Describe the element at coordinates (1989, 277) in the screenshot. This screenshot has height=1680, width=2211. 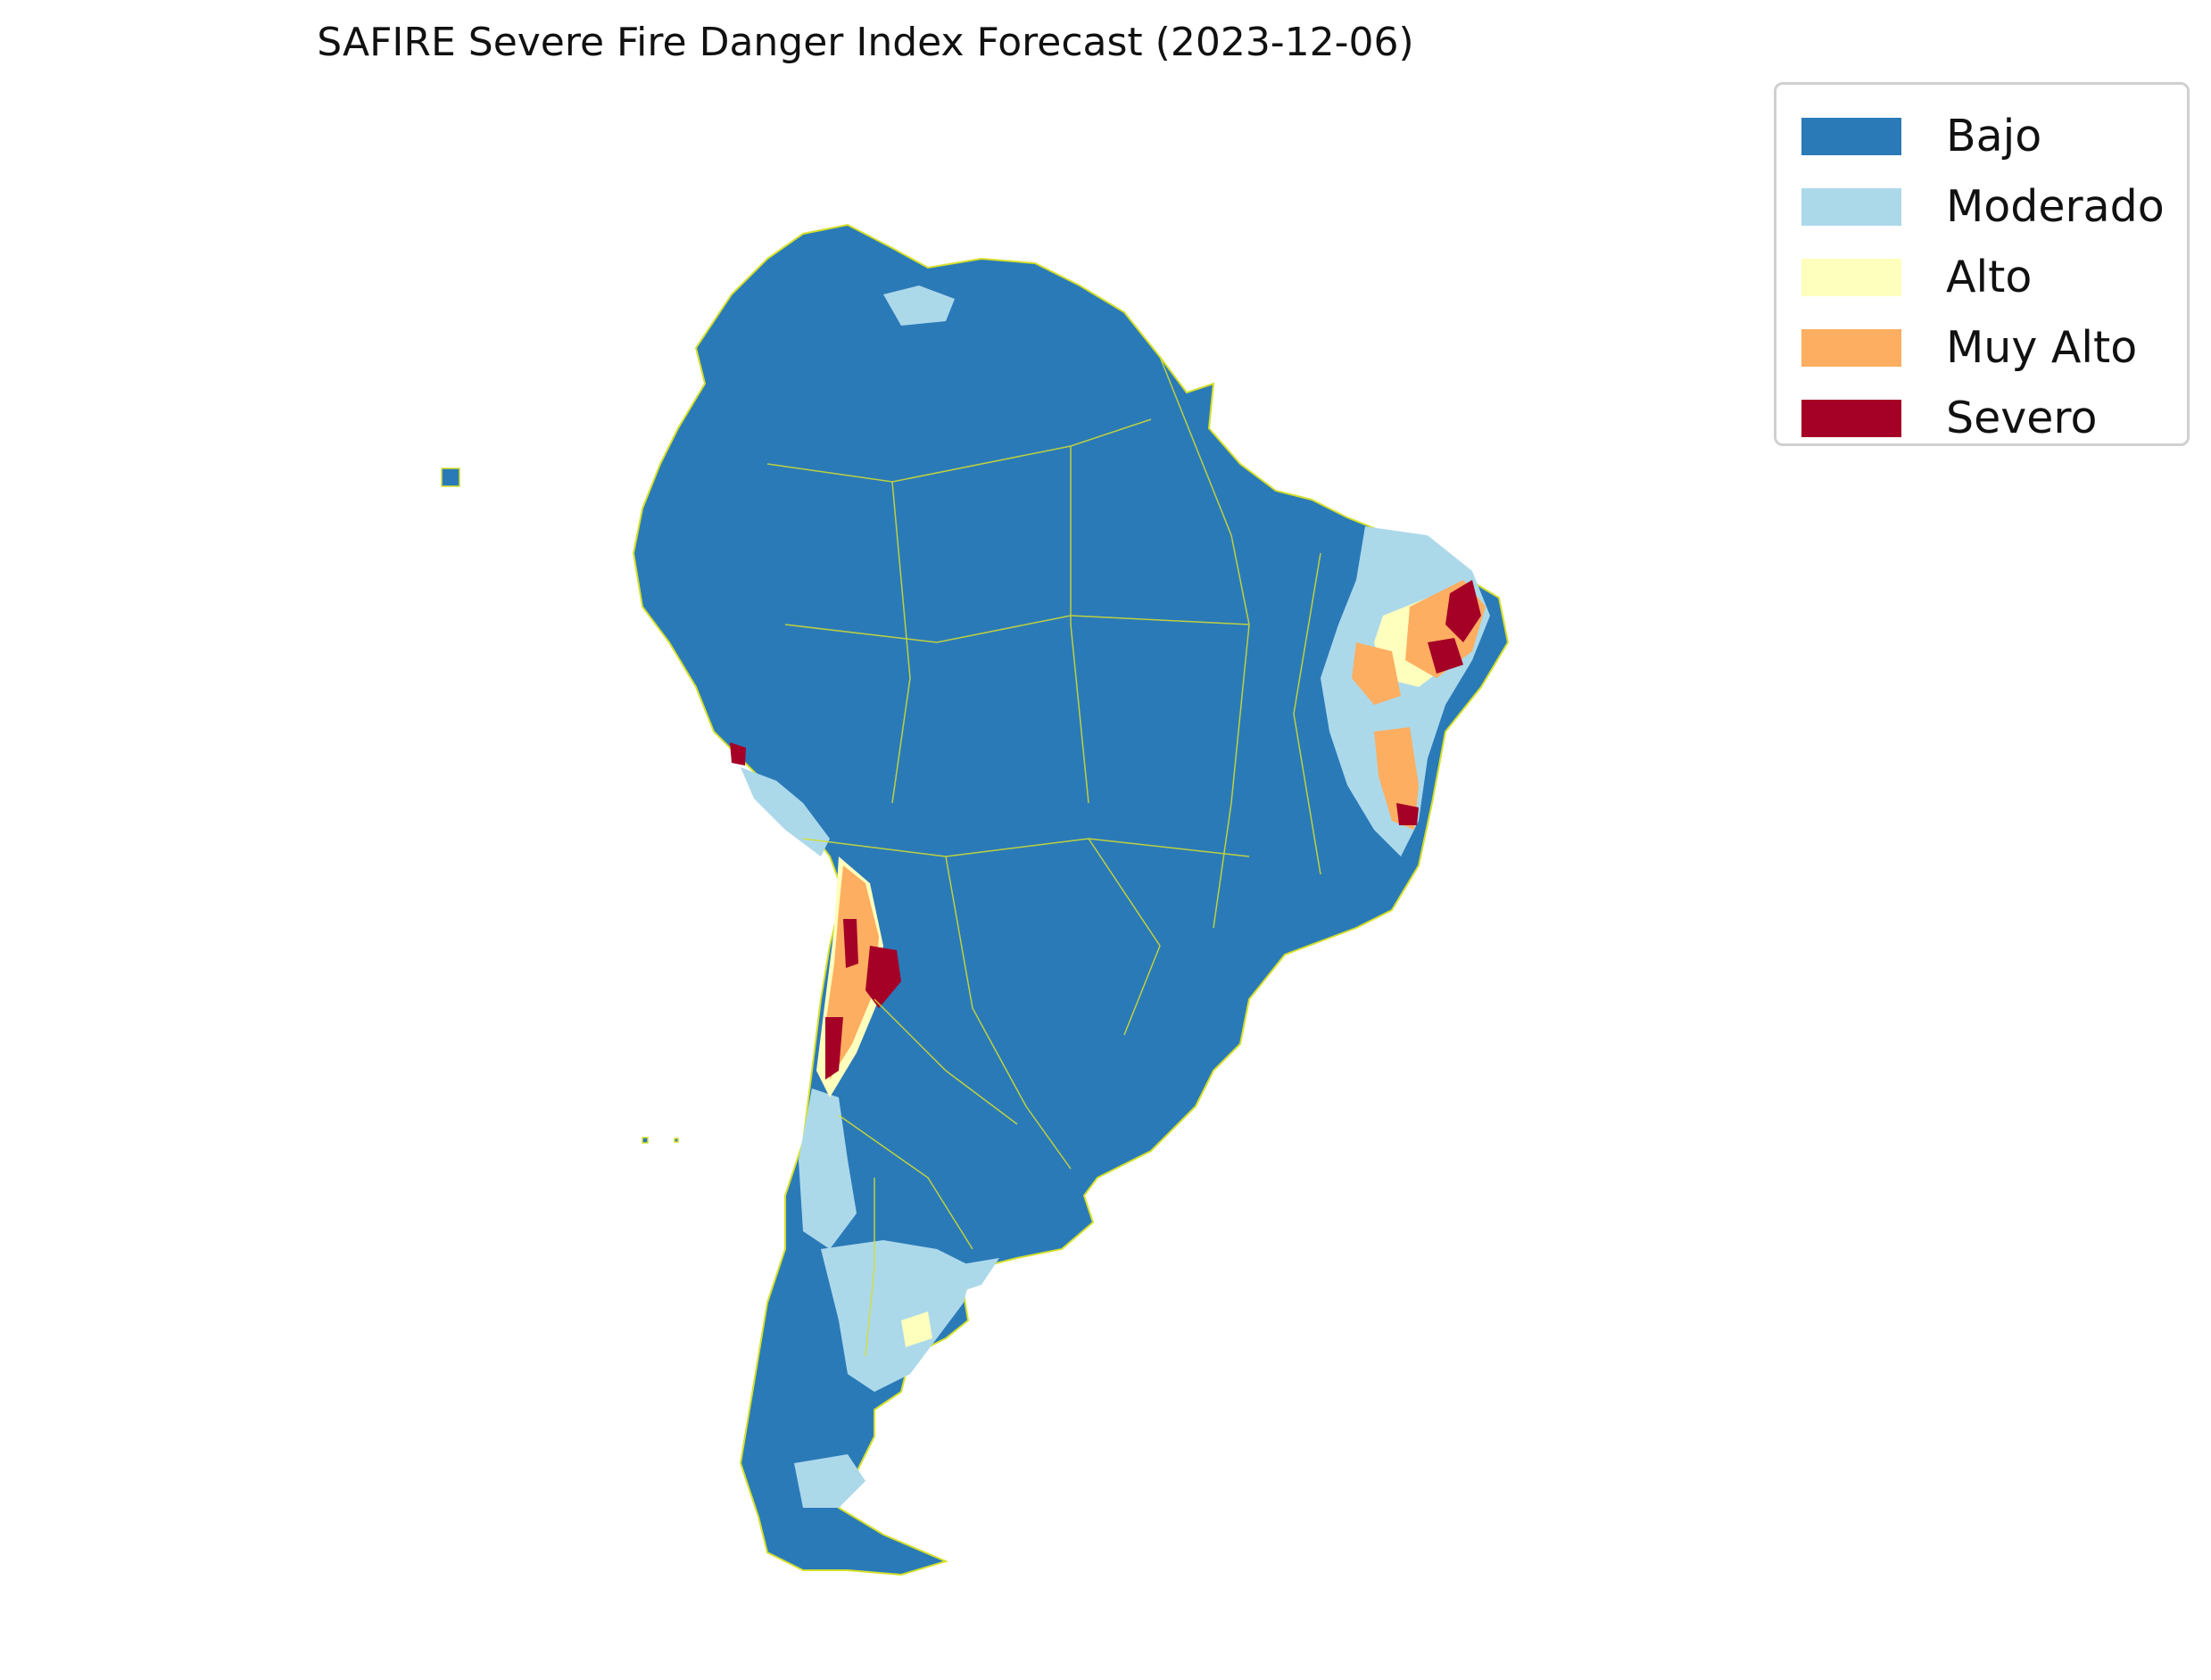
I see `legend-label-alto: Alto` at that location.